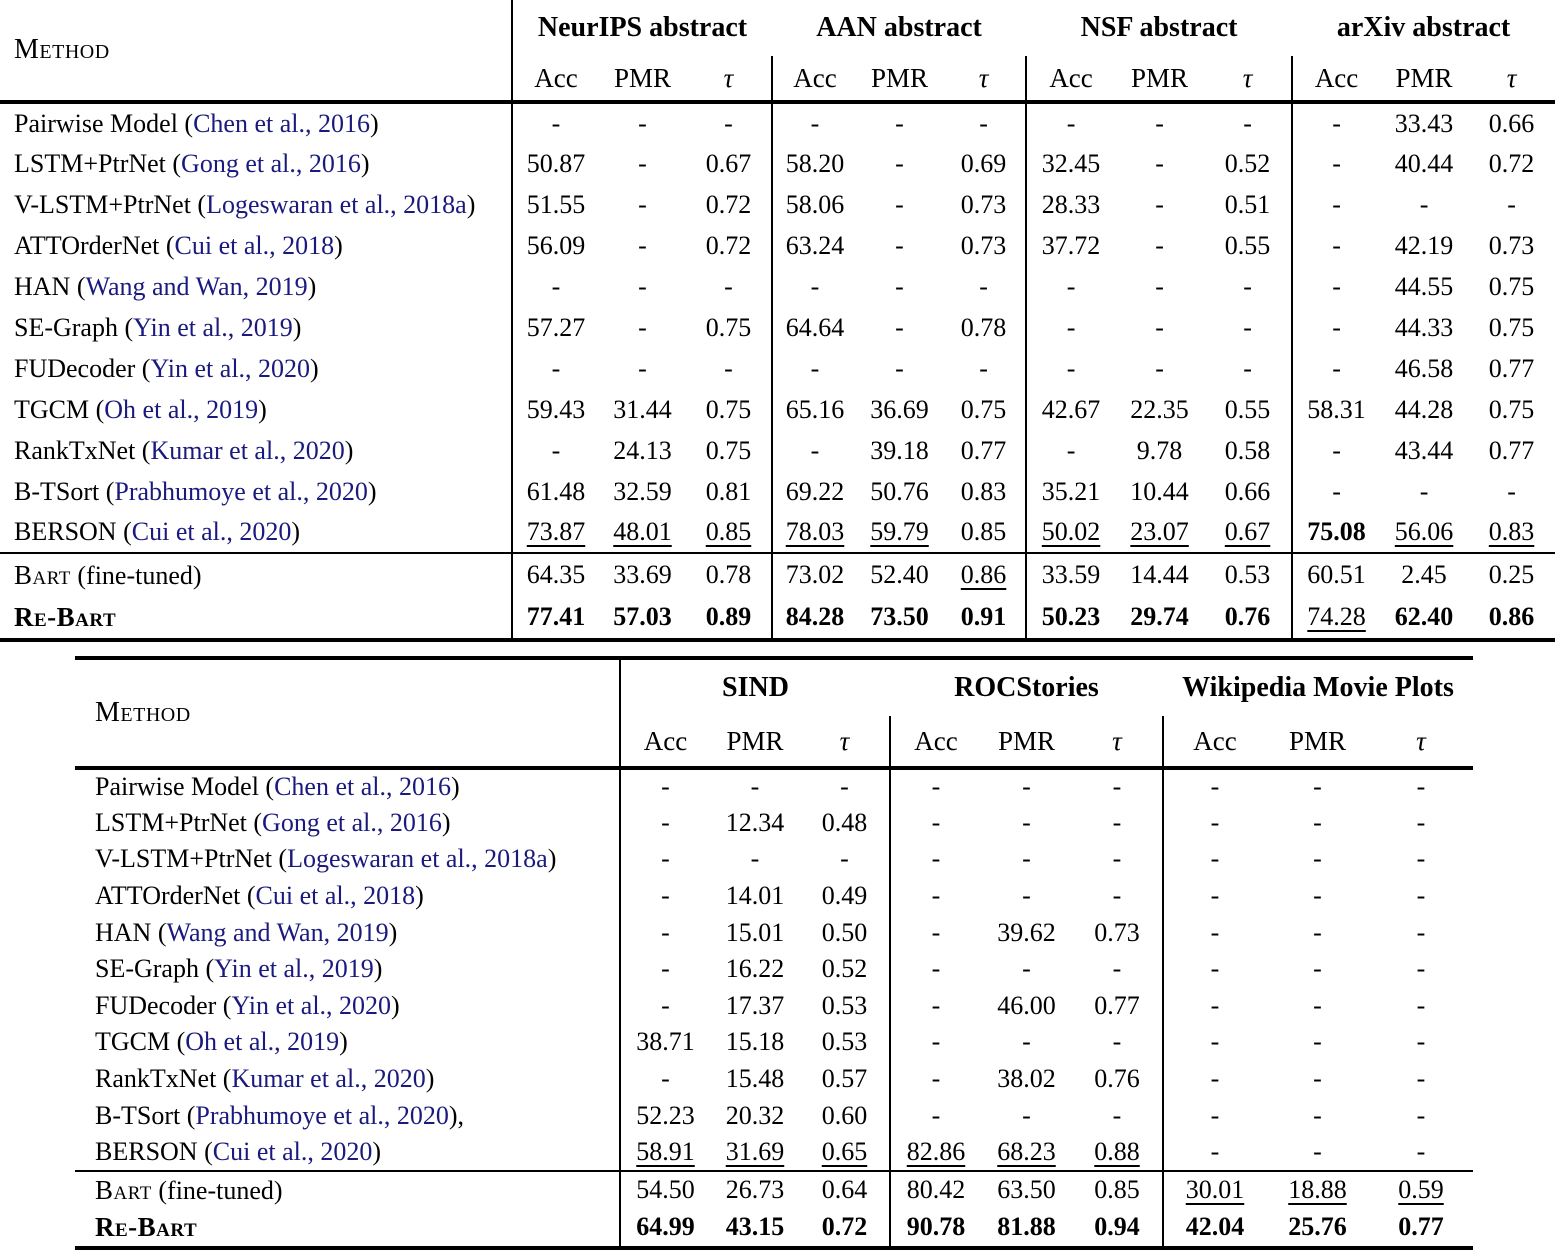 The image size is (1555, 1259). Describe the element at coordinates (1424, 286) in the screenshot. I see `metric-cell: 44.55` at that location.